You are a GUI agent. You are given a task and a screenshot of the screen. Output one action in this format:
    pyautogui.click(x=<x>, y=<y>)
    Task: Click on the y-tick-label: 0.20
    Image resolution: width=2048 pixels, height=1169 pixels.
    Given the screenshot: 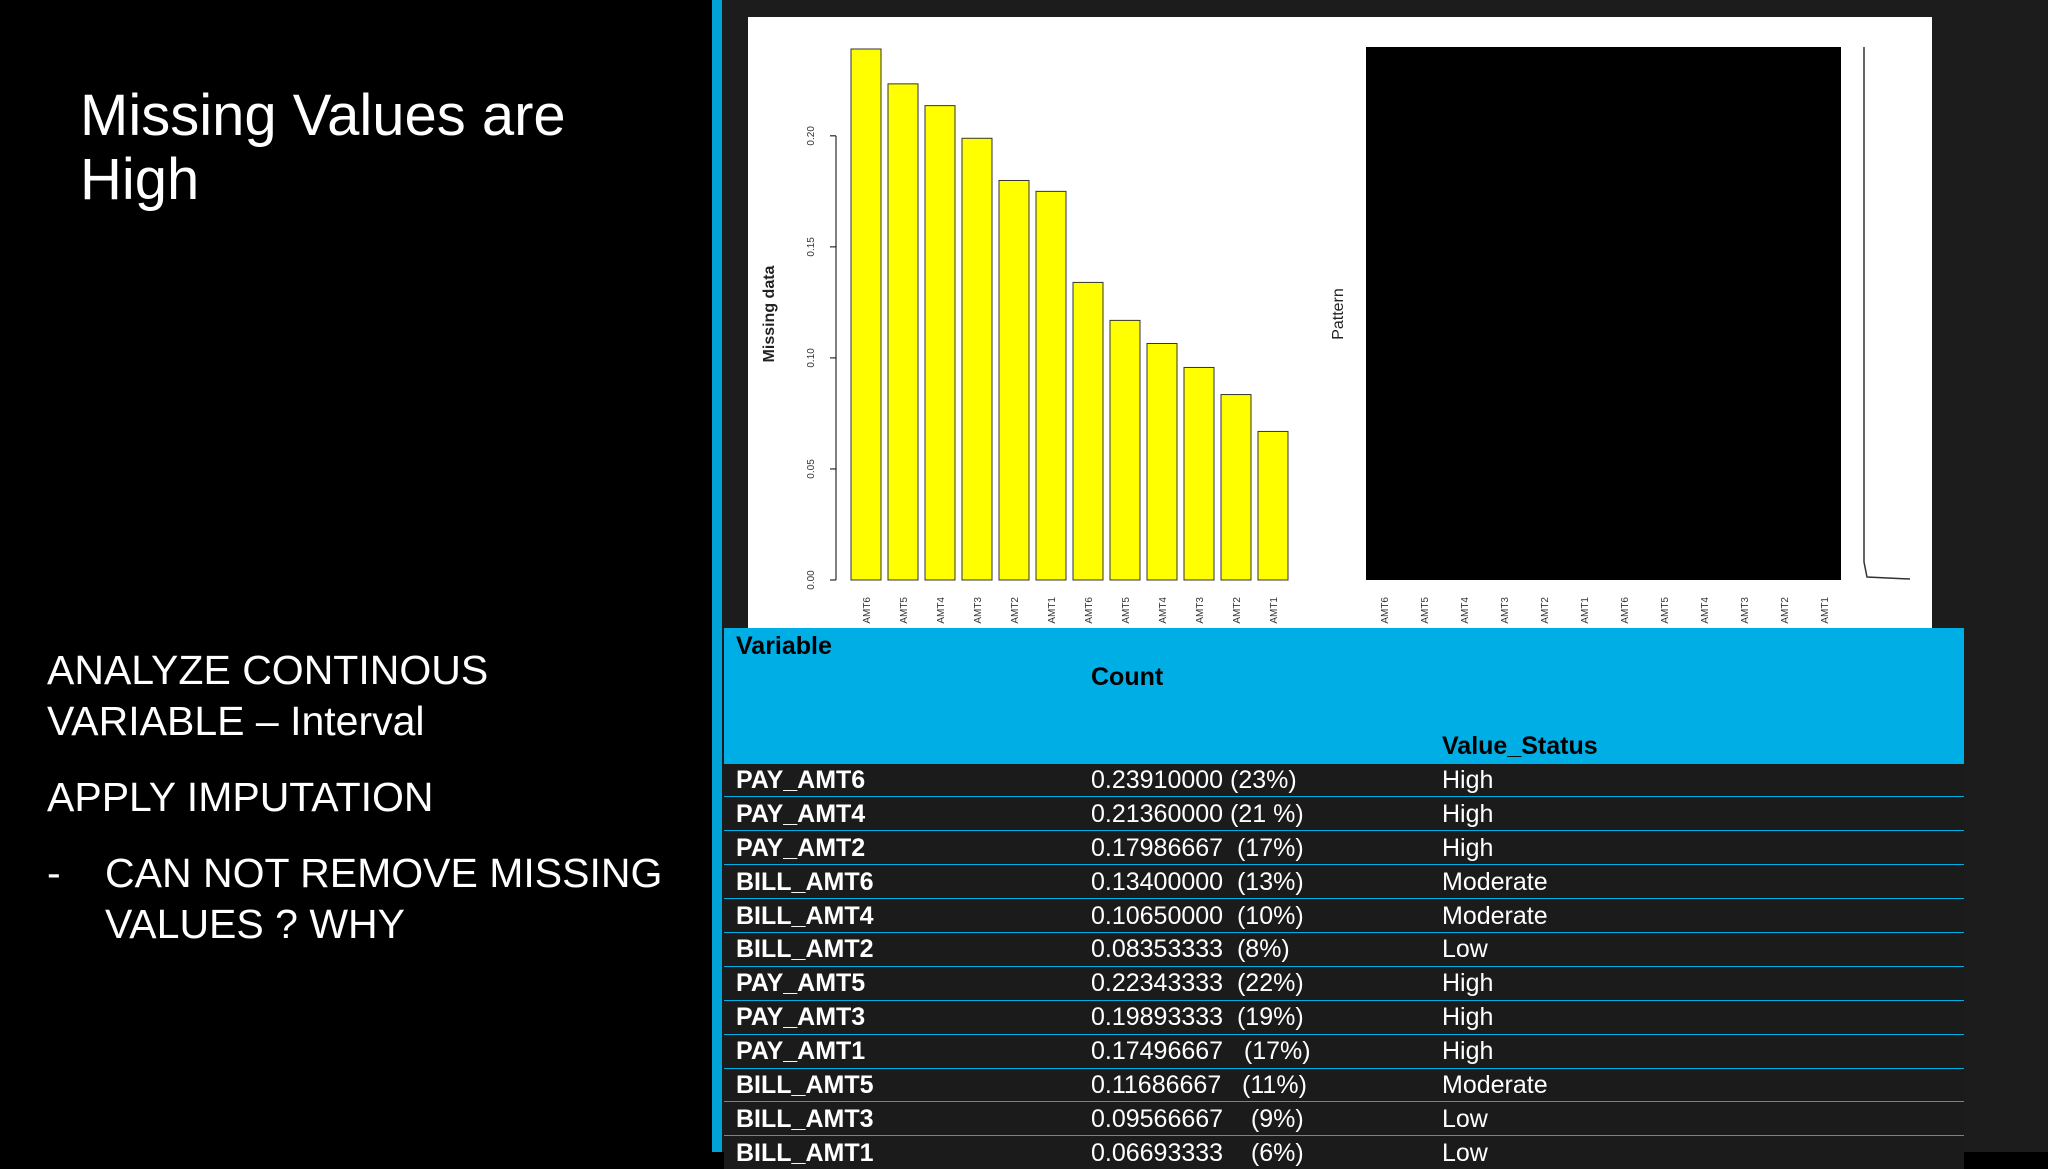 What is the action you would take?
    pyautogui.click(x=811, y=136)
    